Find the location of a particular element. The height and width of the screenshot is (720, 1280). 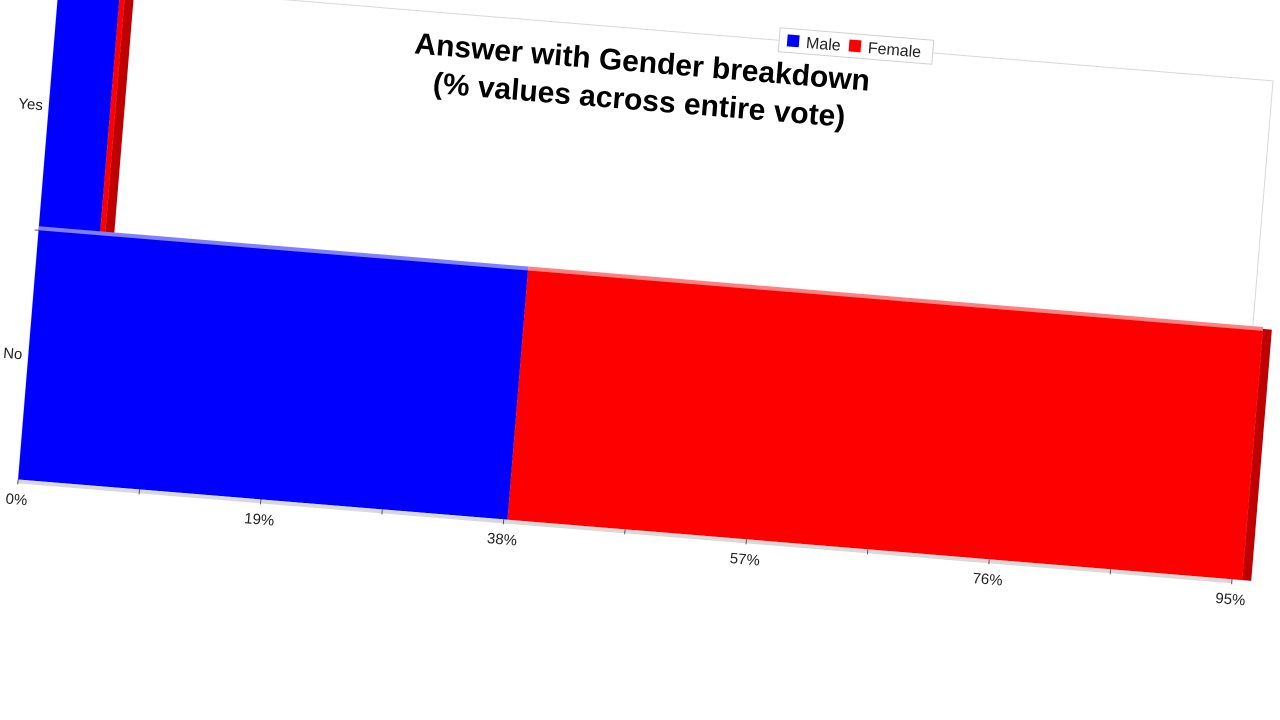

bar-face-yes-male is located at coordinates (79, 118).